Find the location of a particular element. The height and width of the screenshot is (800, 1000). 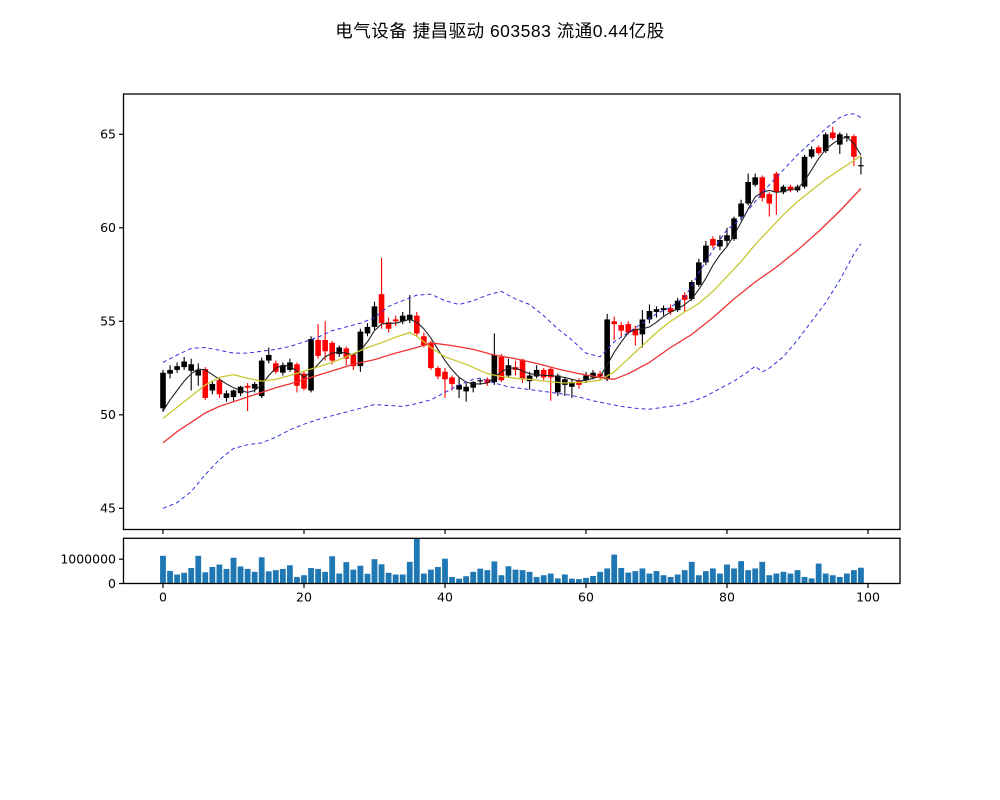

volume-bars is located at coordinates (512, 561).